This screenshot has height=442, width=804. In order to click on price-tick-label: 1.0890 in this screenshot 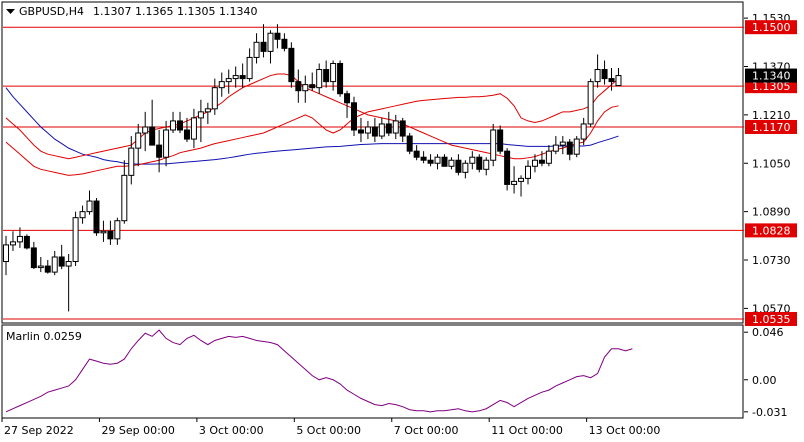, I will do `click(771, 212)`.